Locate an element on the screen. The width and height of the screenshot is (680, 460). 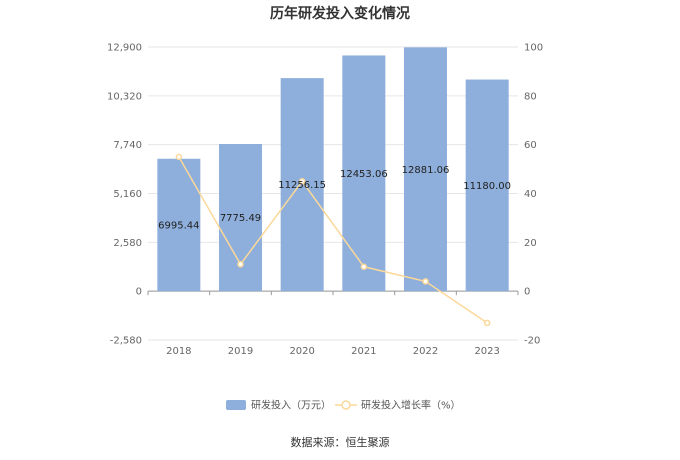
y-left-tick-label: -2,580 is located at coordinates (126, 341).